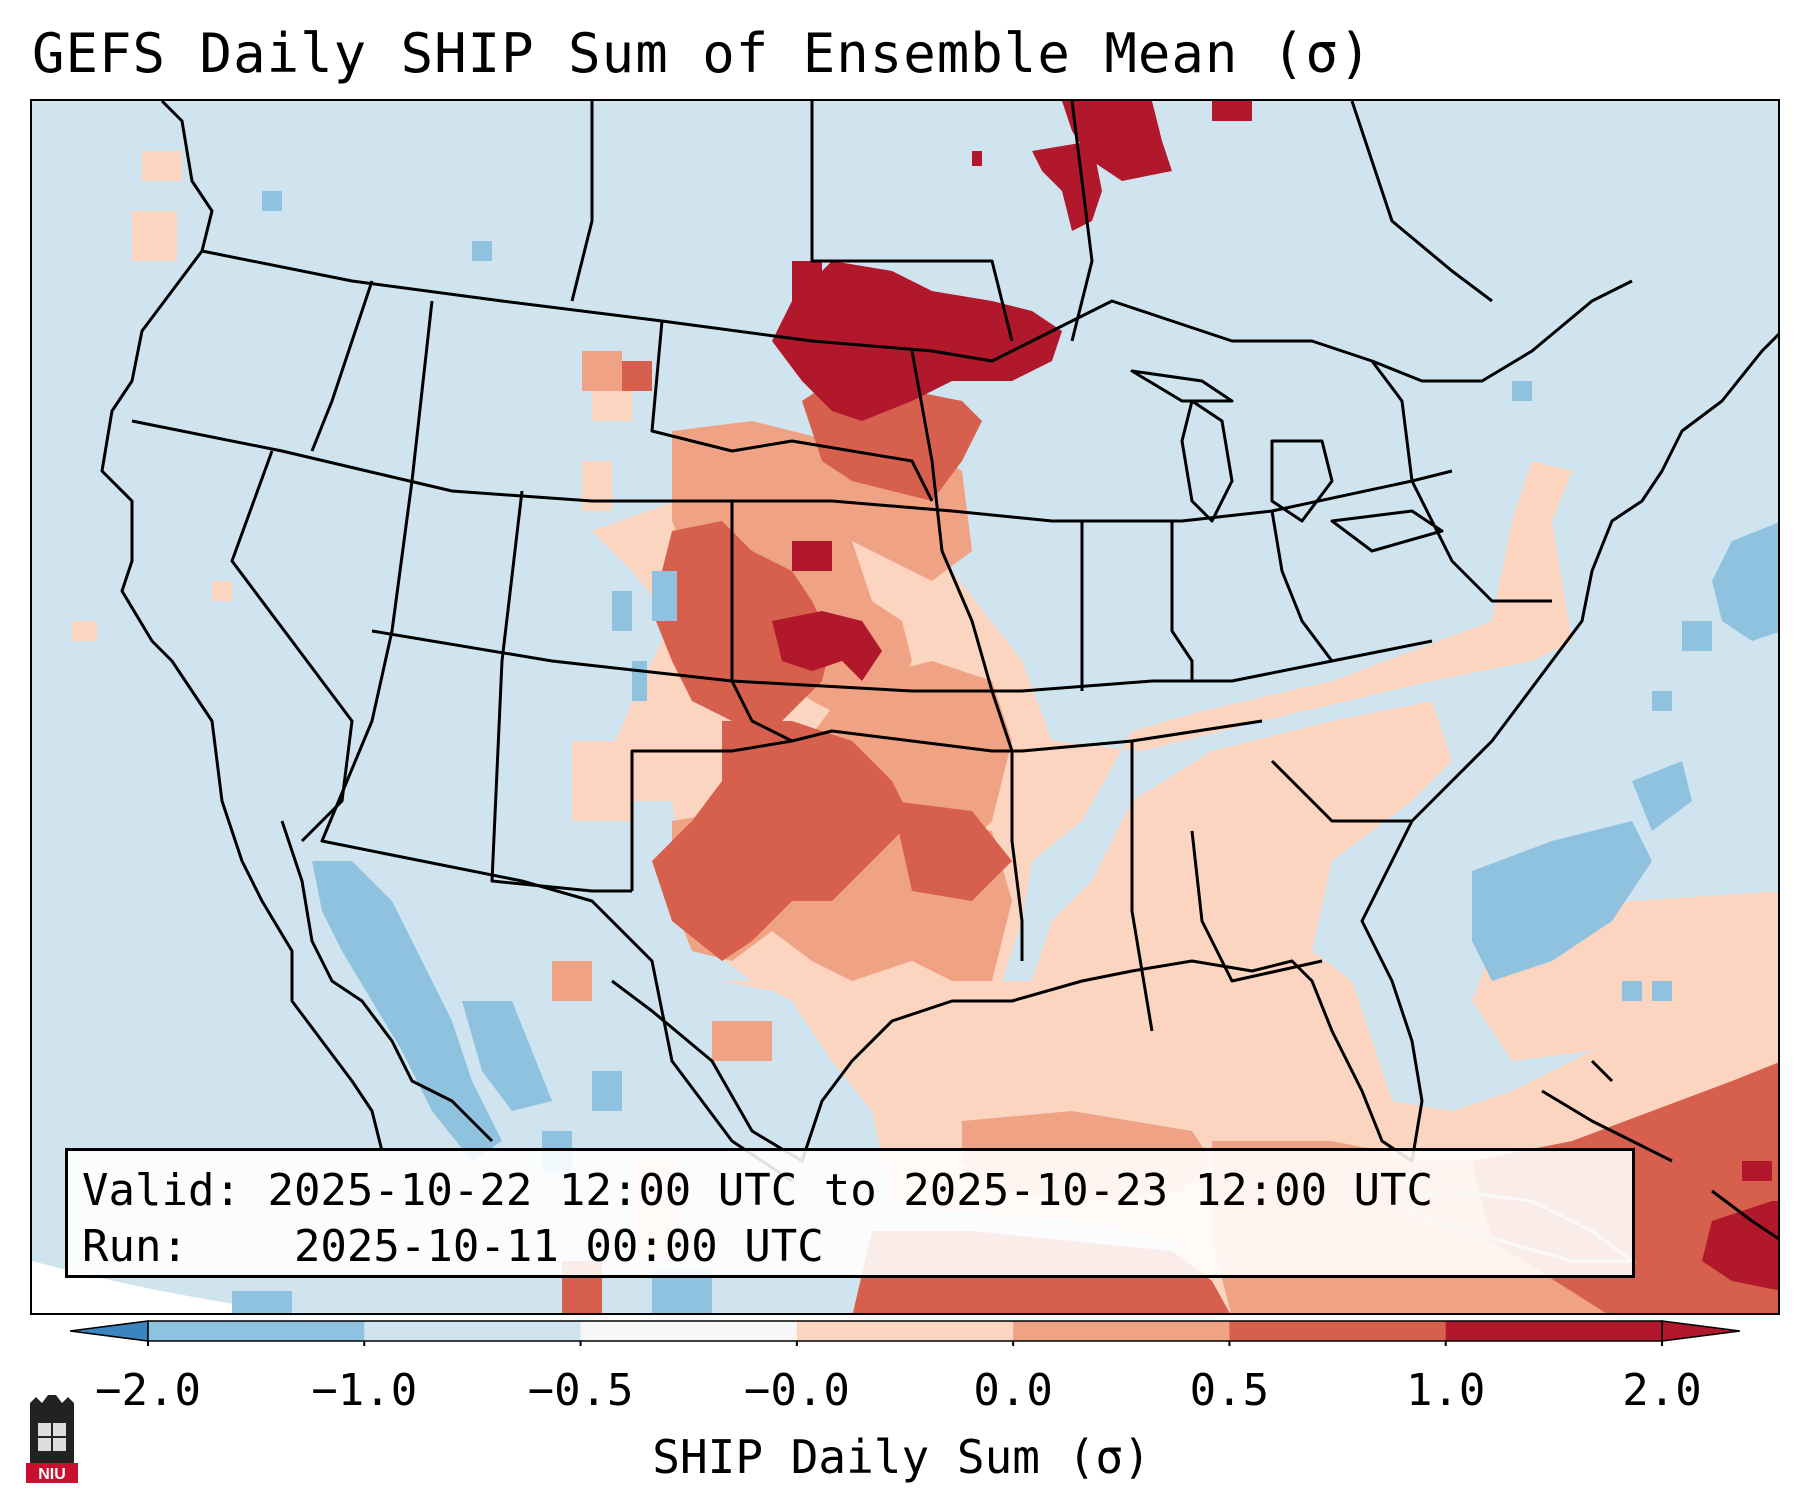 The height and width of the screenshot is (1506, 1803). I want to click on colorbar-tick-label: 2.0, so click(1662, 1390).